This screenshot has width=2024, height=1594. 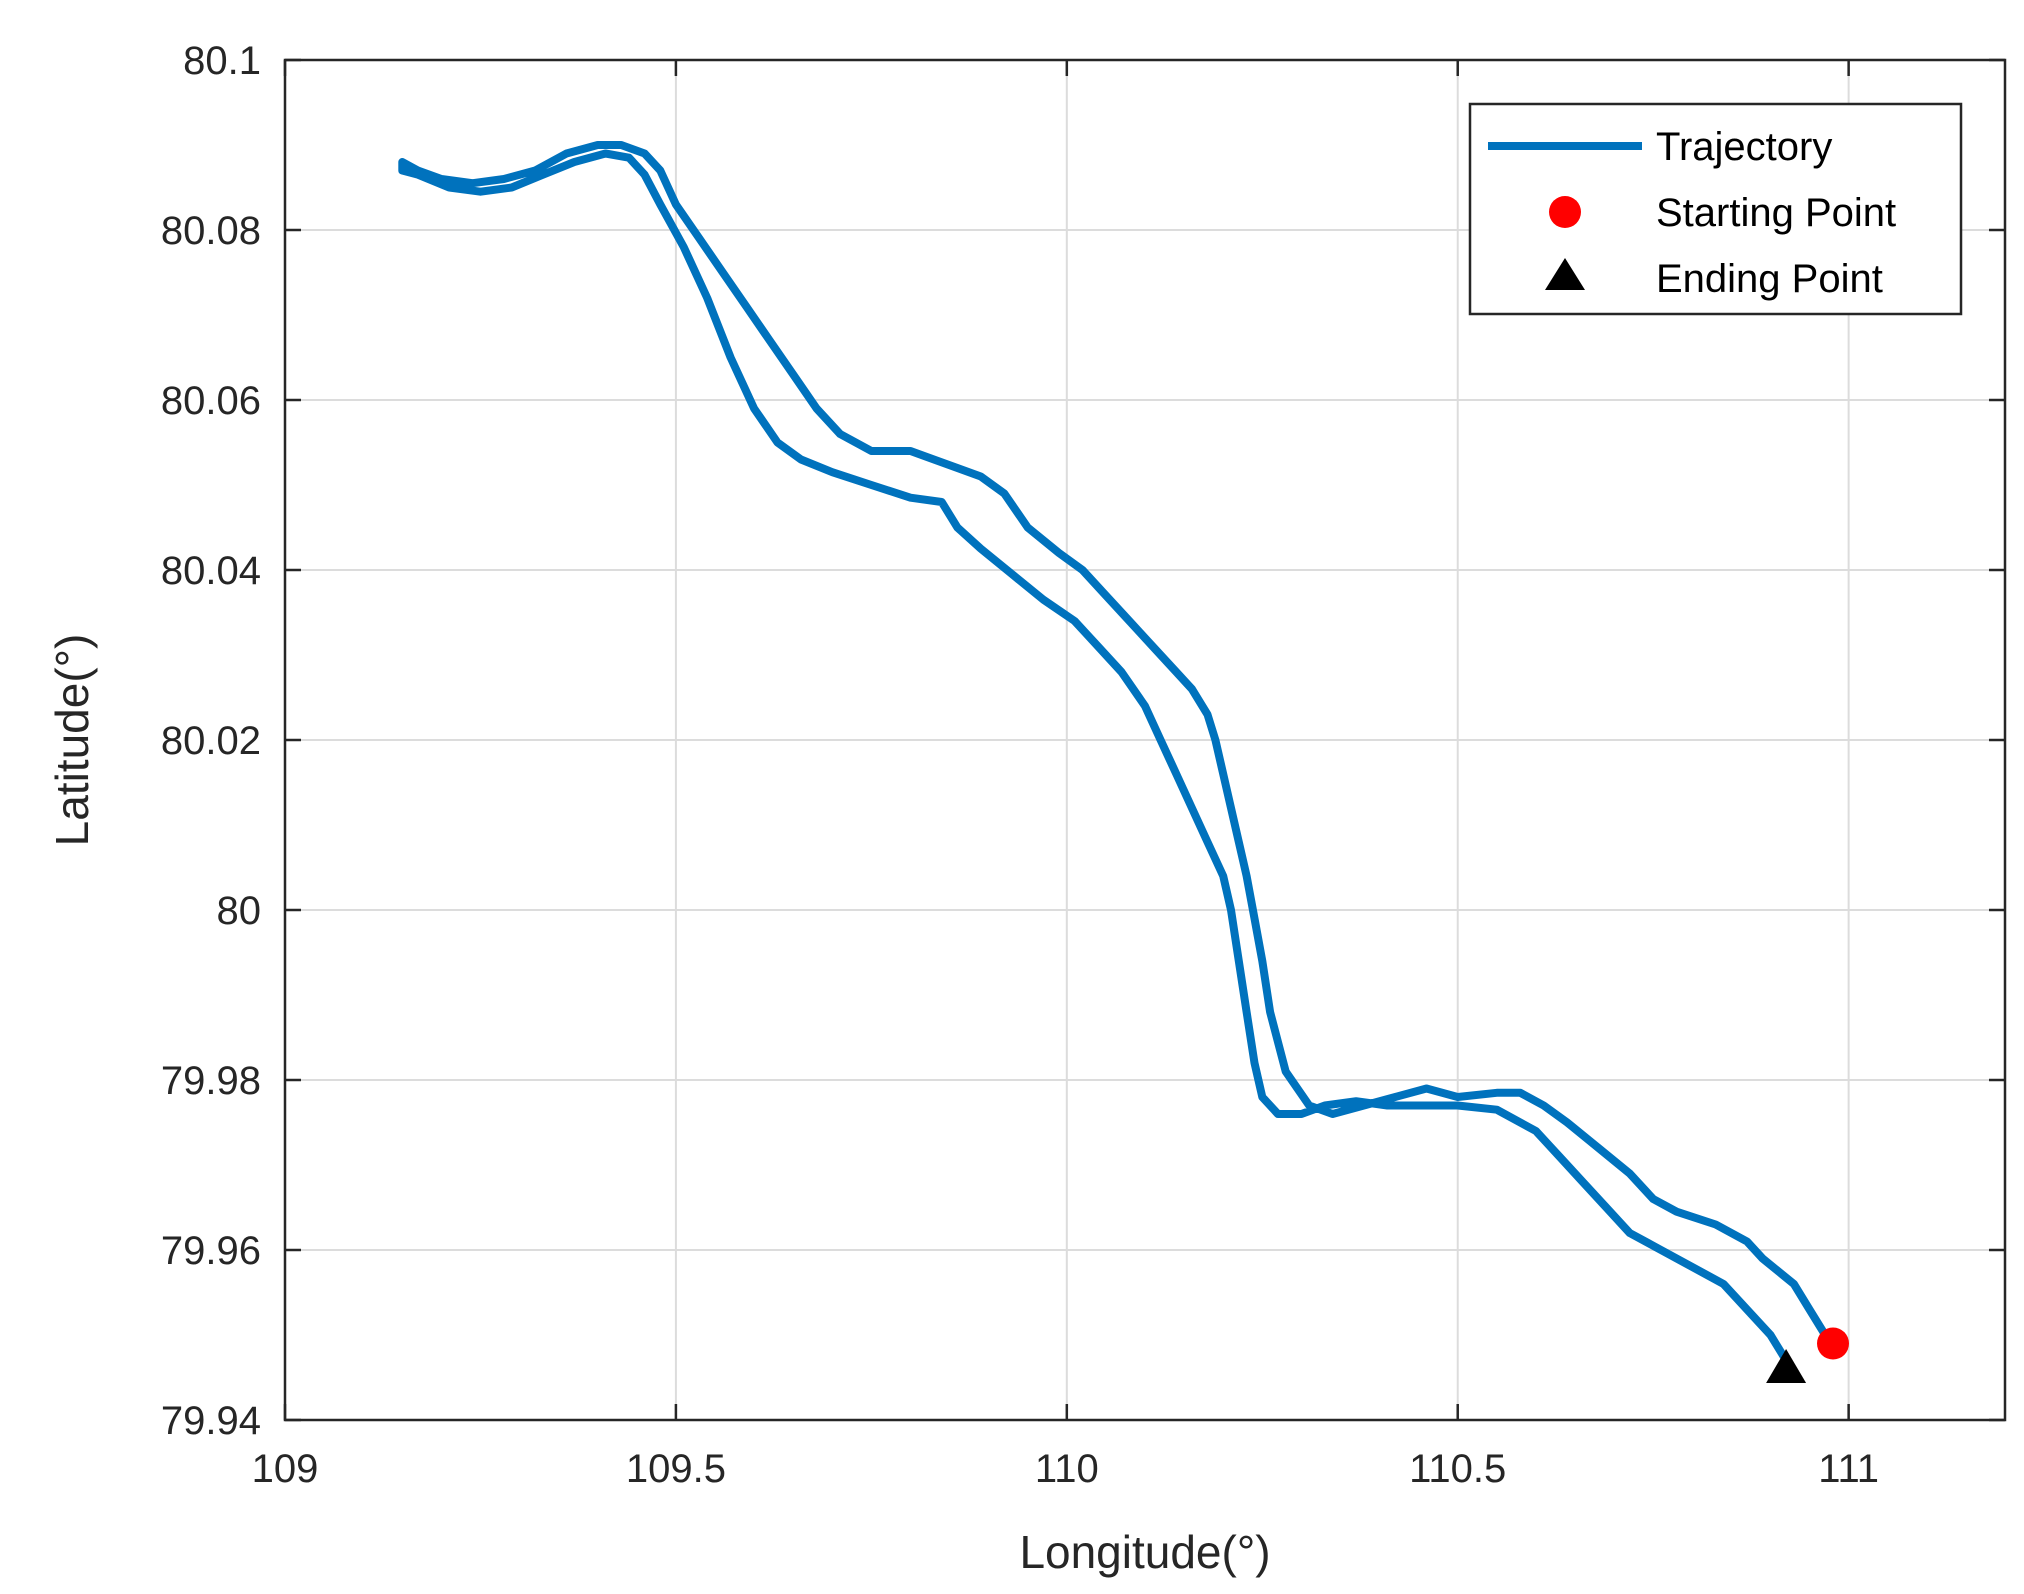 What do you see at coordinates (211, 231) in the screenshot?
I see `y-tick-label: 80.08` at bounding box center [211, 231].